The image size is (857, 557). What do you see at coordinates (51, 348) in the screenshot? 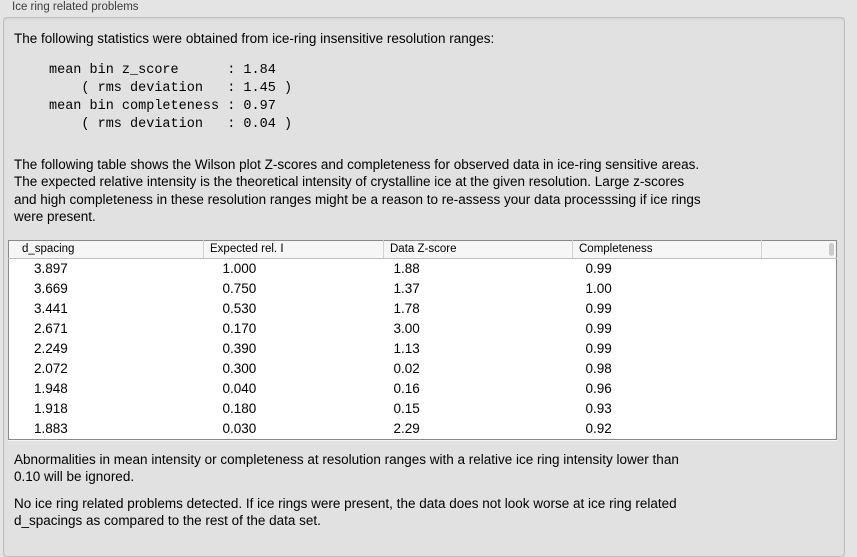
I see `cell-d-spacing: 2.249` at bounding box center [51, 348].